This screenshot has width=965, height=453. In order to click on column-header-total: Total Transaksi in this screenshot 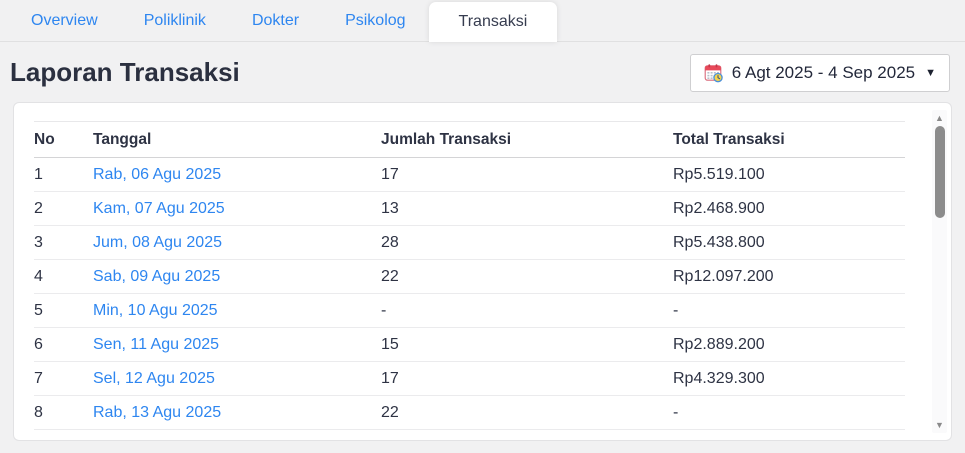, I will do `click(789, 139)`.